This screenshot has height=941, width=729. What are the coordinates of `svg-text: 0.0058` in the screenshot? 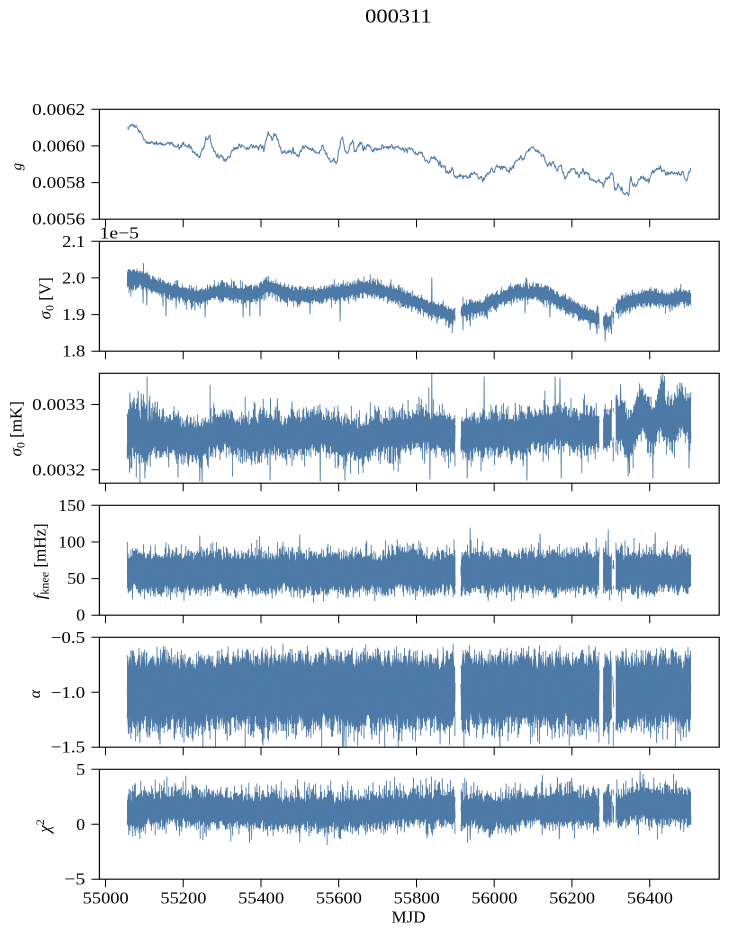 It's located at (58, 182).